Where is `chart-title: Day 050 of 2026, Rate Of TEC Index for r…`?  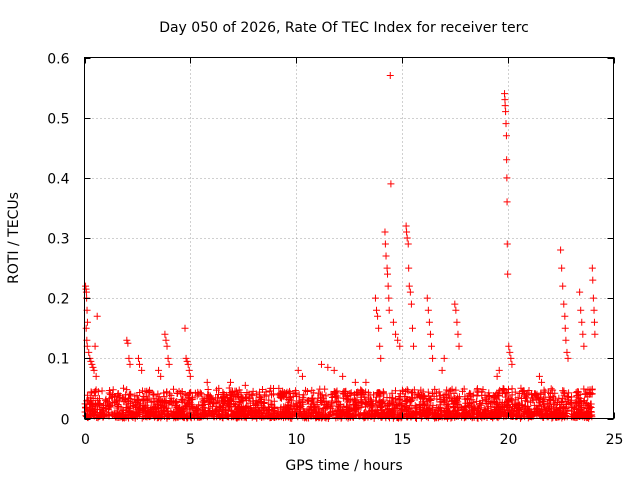
chart-title: Day 050 of 2026, Rate Of TEC Index for r… is located at coordinates (344, 28).